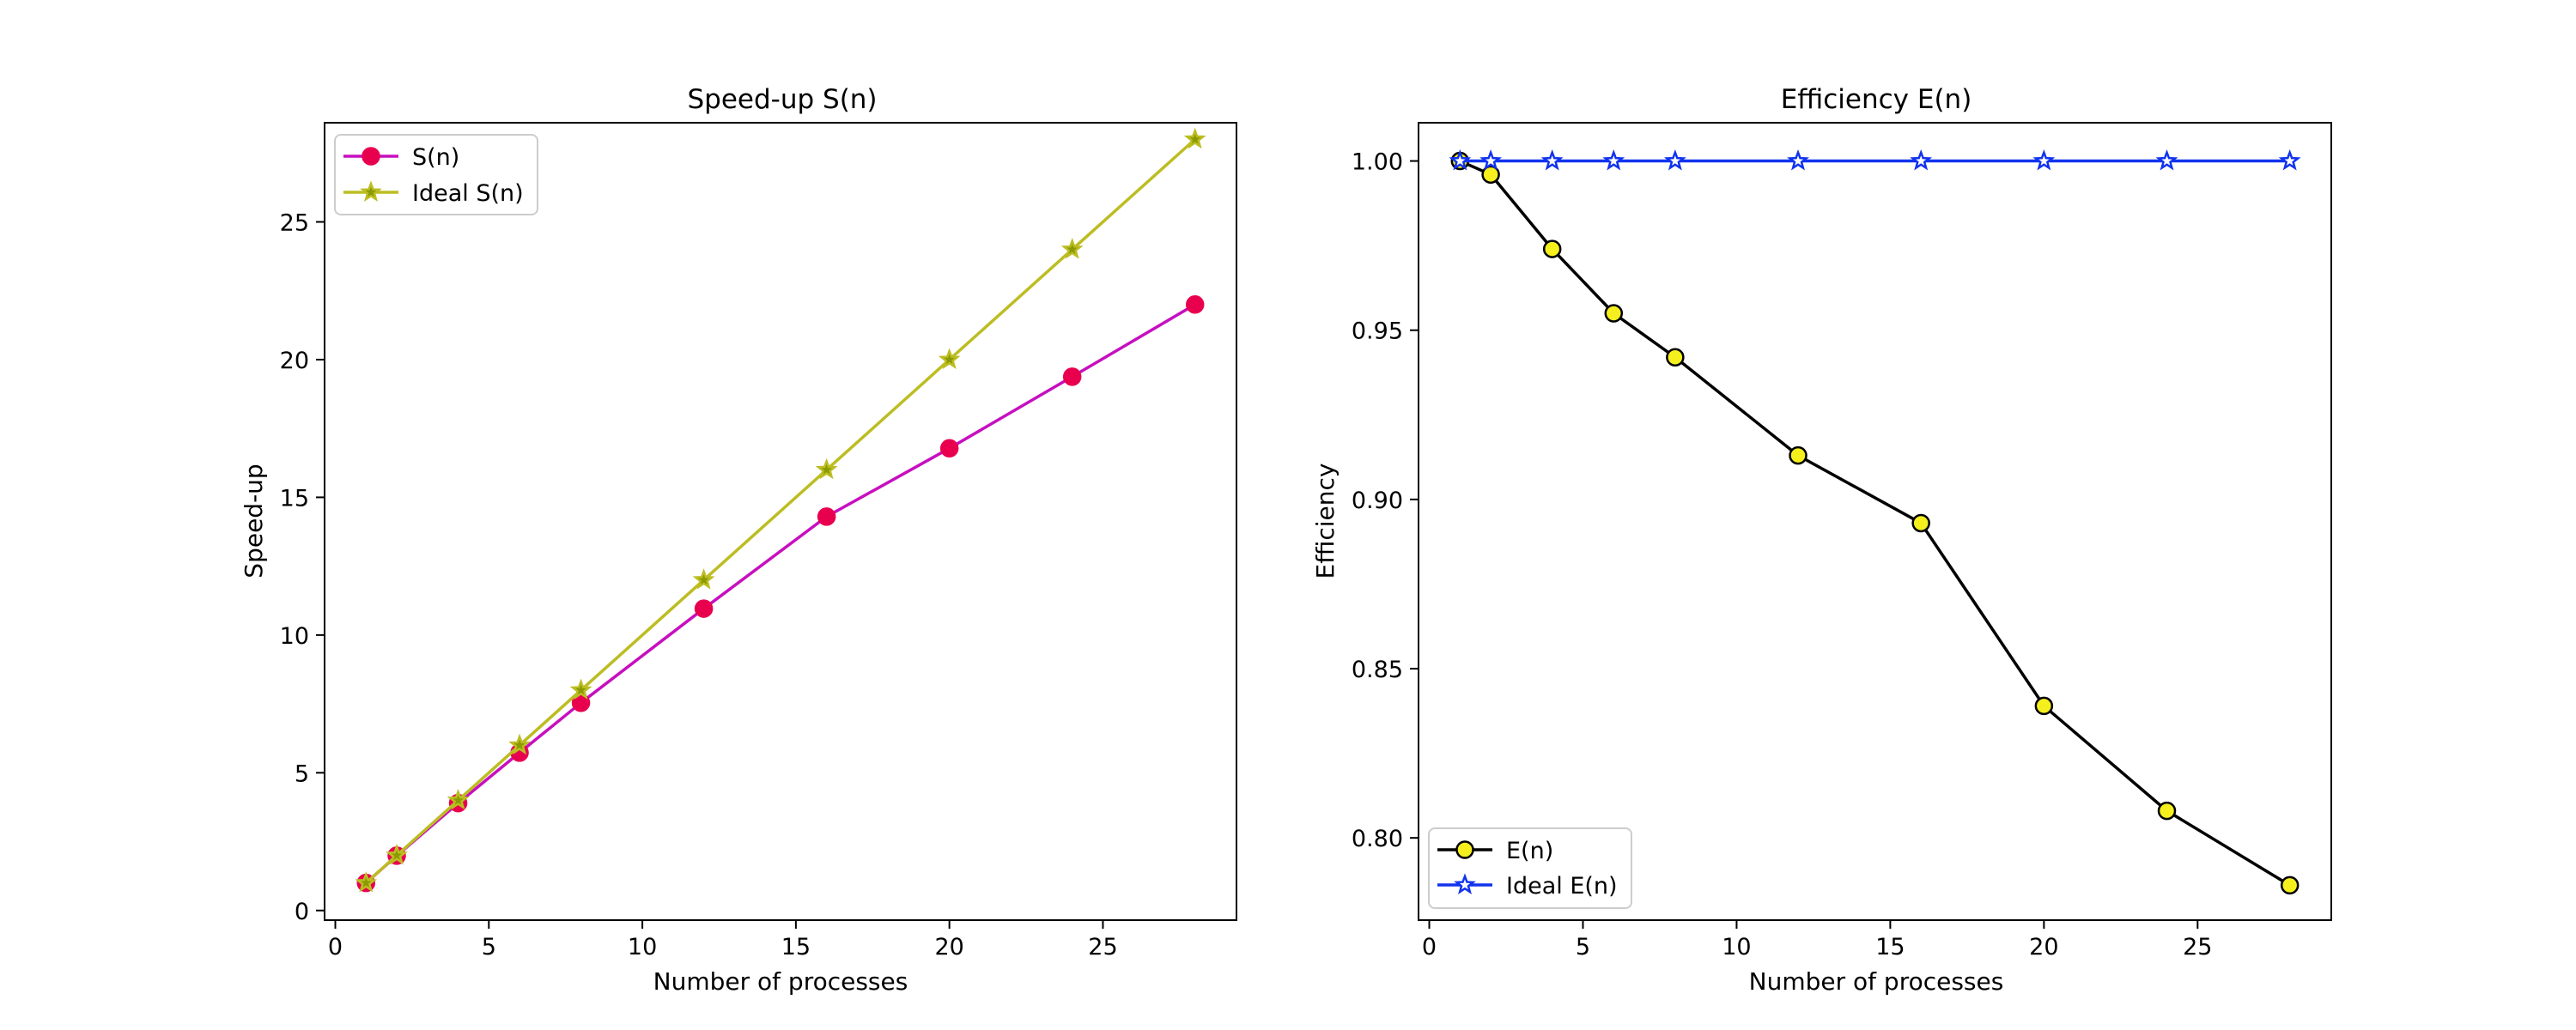 The height and width of the screenshot is (1030, 2576). What do you see at coordinates (2197, 947) in the screenshot?
I see `efficiency-x-tick-label: 25` at bounding box center [2197, 947].